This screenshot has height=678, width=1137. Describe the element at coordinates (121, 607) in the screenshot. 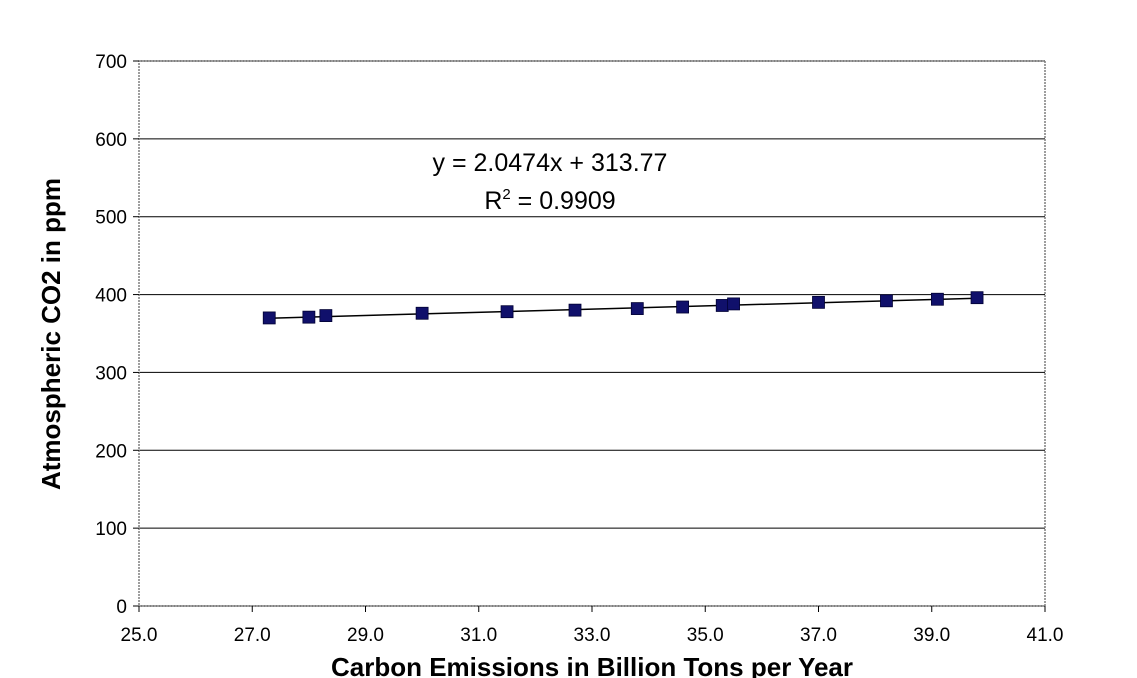

I see `y-tick-label: 0` at that location.